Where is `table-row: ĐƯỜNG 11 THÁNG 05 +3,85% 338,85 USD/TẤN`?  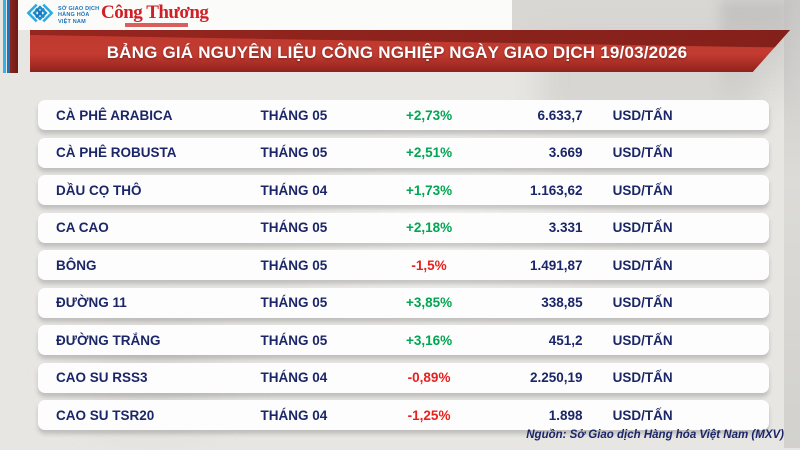 table-row: ĐƯỜNG 11 THÁNG 05 +3,85% 338,85 USD/TẤN is located at coordinates (403, 302).